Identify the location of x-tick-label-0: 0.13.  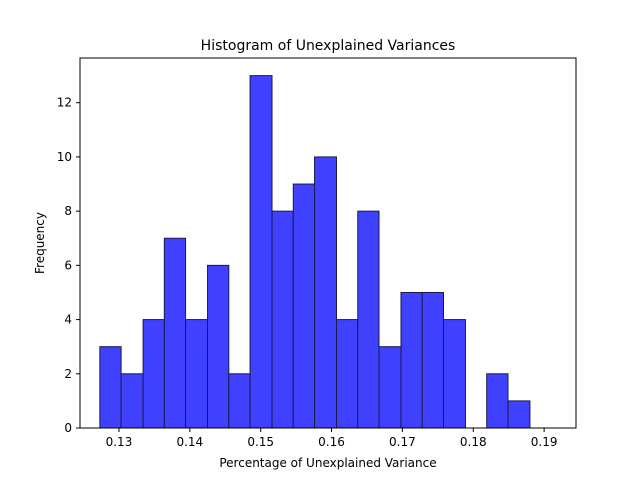
(119, 442).